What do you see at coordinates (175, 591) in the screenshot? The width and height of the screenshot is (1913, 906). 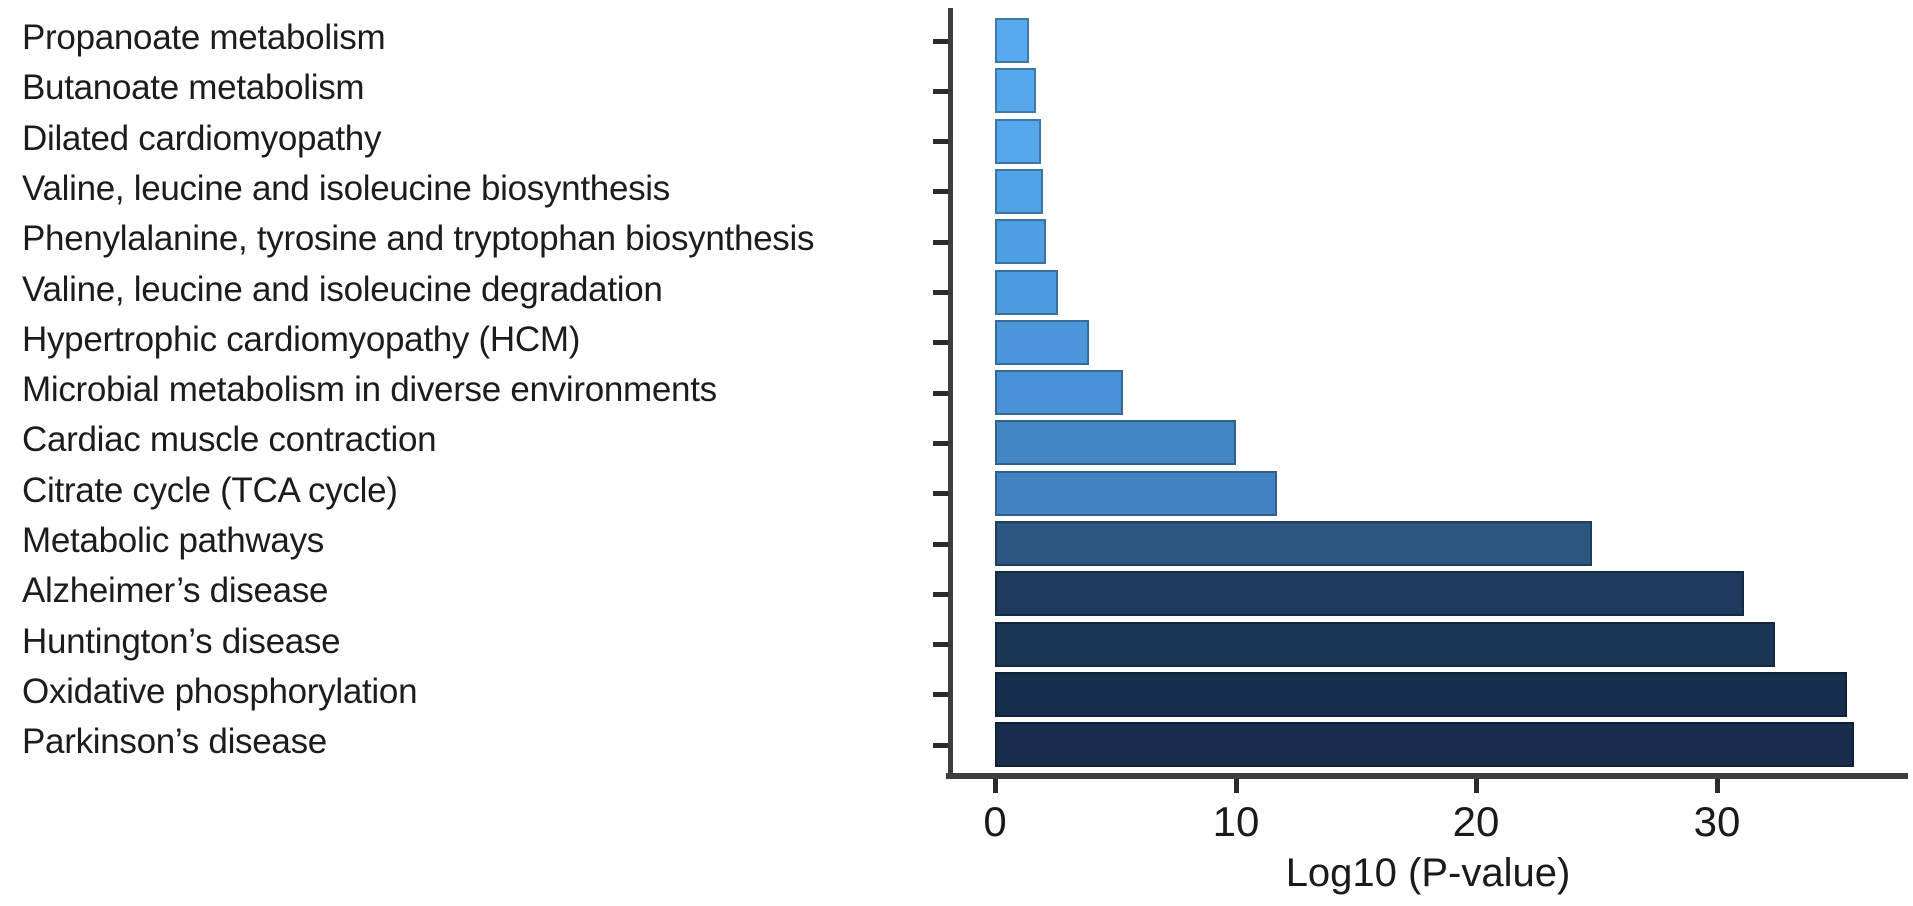 I see `category-label: Alzheimer’s disease` at bounding box center [175, 591].